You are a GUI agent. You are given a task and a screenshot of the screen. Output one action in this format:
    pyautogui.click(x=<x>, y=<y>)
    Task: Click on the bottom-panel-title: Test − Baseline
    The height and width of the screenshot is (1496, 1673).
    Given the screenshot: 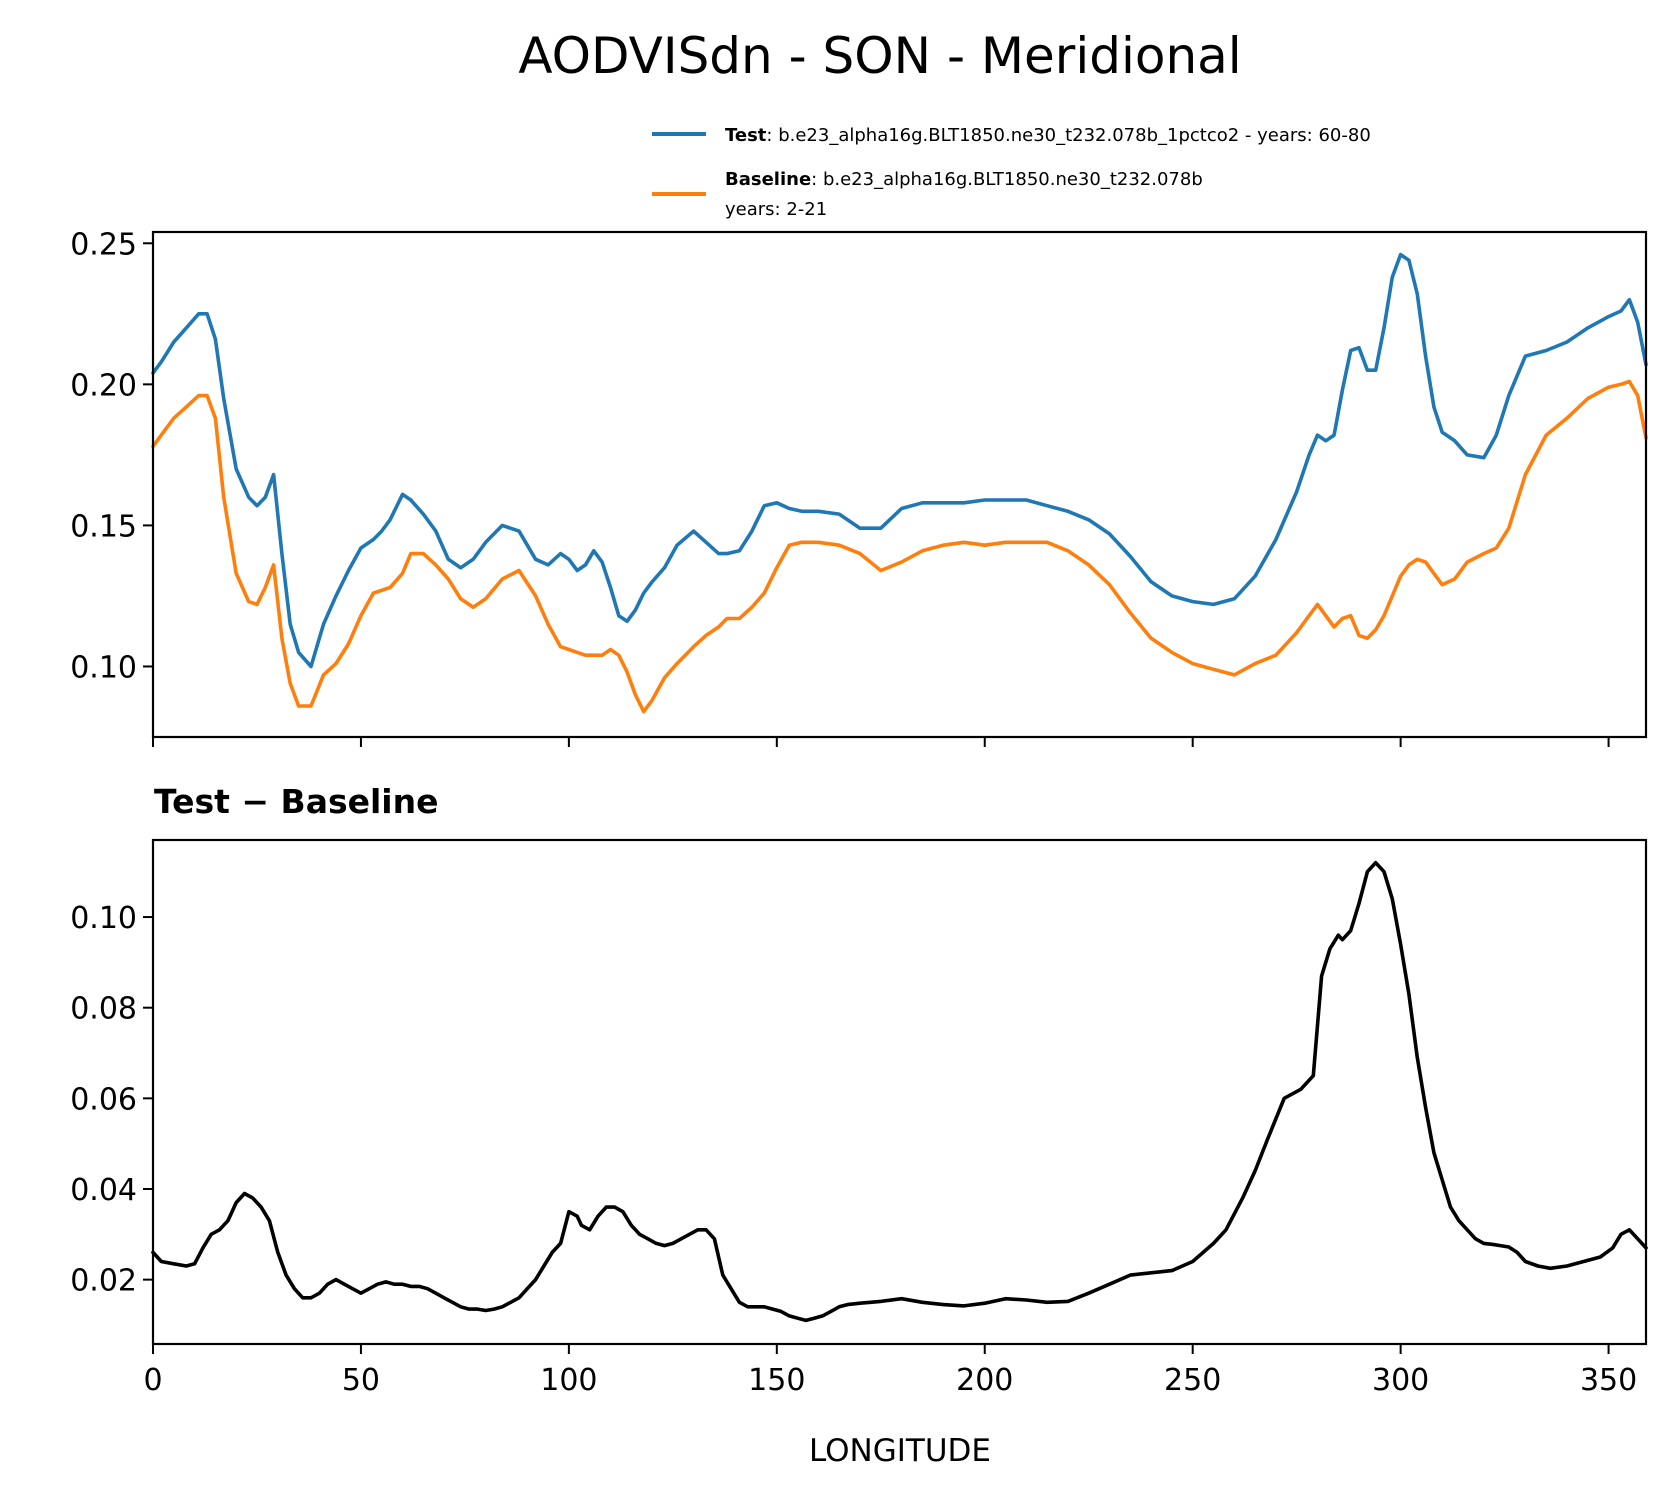 What is the action you would take?
    pyautogui.click(x=296, y=801)
    